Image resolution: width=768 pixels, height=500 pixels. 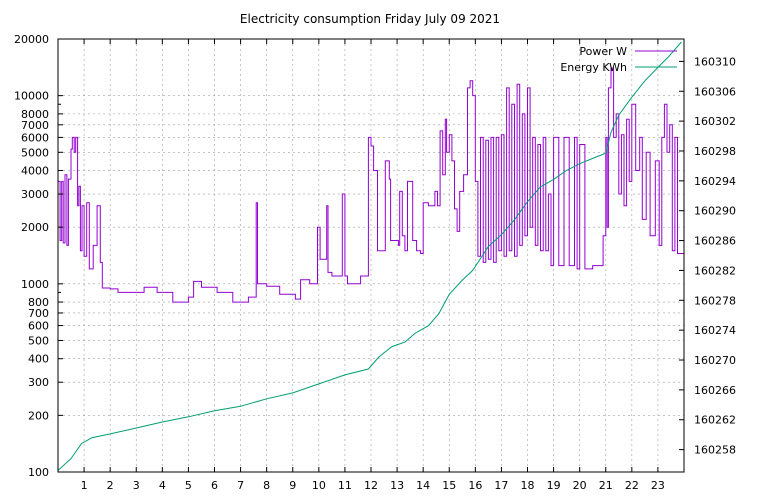 I want to click on y-left-tick-label: 1000, so click(x=35, y=284).